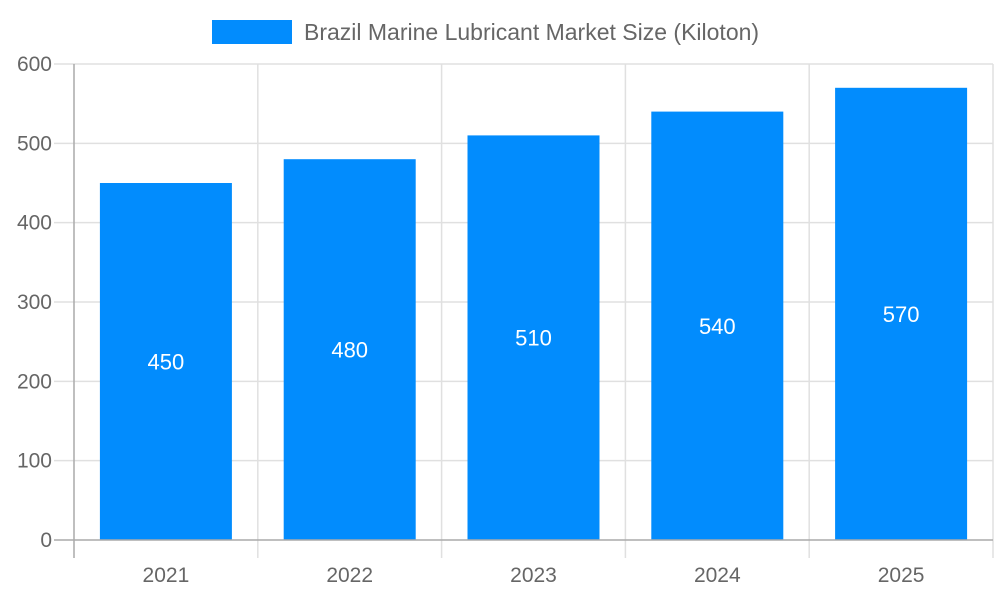 The width and height of the screenshot is (1000, 600). I want to click on x-tick-label: 2023, so click(533, 575).